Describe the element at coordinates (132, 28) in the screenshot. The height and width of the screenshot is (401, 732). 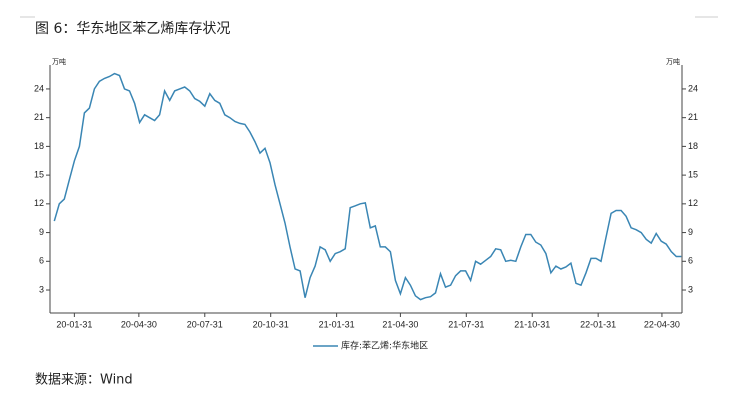
I see `chart-title: 图 6：华东地区苯乙烯库存状况` at that location.